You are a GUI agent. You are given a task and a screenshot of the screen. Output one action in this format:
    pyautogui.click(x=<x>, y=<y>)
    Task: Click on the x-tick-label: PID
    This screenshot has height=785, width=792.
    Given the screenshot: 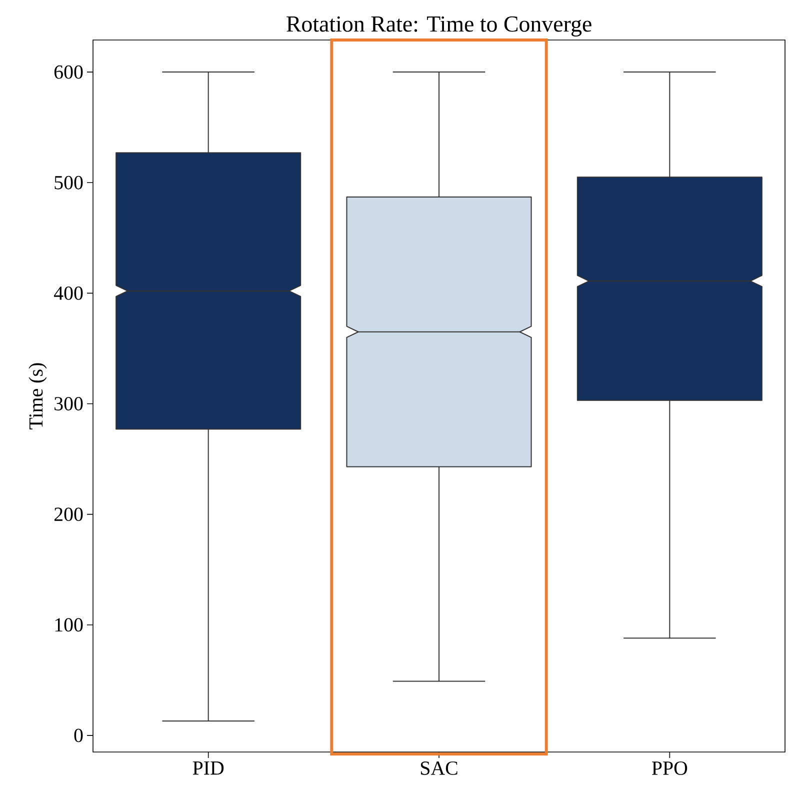 What is the action you would take?
    pyautogui.click(x=208, y=768)
    